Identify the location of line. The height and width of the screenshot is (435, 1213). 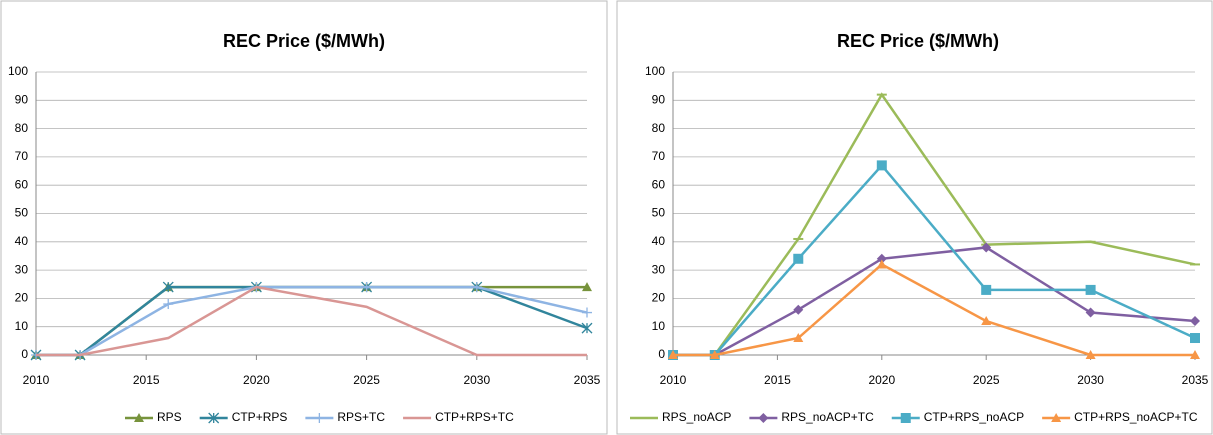
(311, 321).